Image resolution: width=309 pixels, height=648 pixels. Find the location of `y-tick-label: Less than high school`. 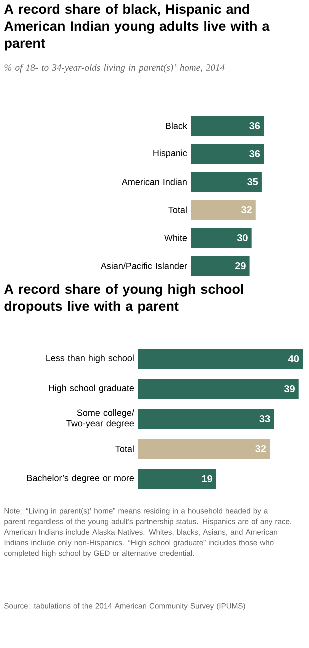

y-tick-label: Less than high school is located at coordinates (90, 359).